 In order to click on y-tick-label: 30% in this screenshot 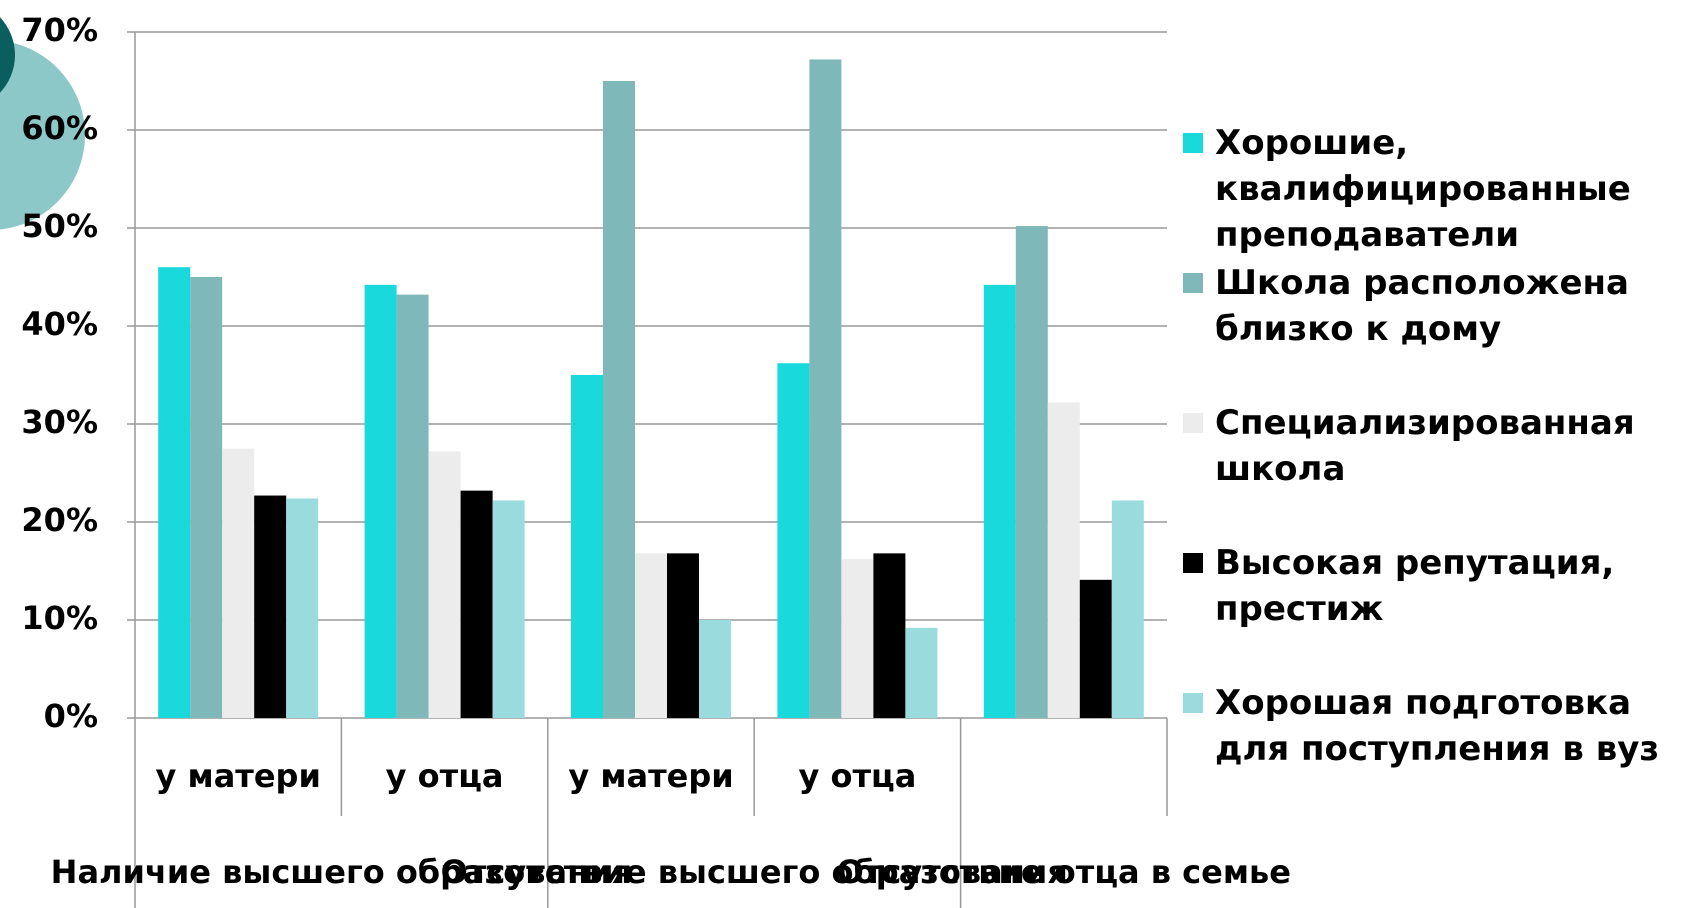, I will do `click(59, 422)`.